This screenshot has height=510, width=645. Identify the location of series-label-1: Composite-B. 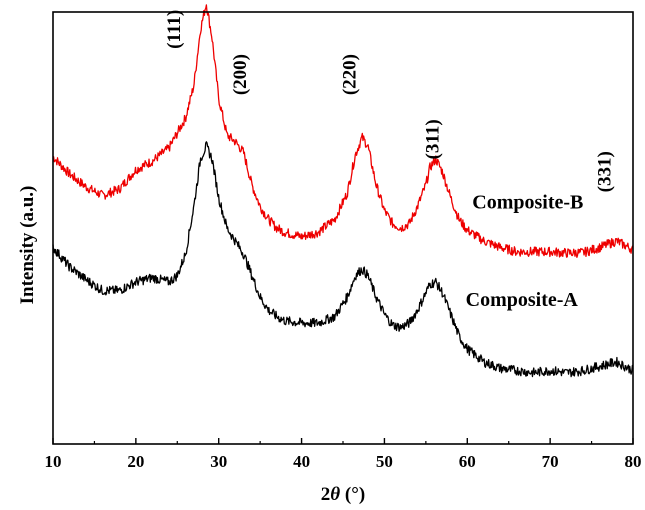
(527, 203).